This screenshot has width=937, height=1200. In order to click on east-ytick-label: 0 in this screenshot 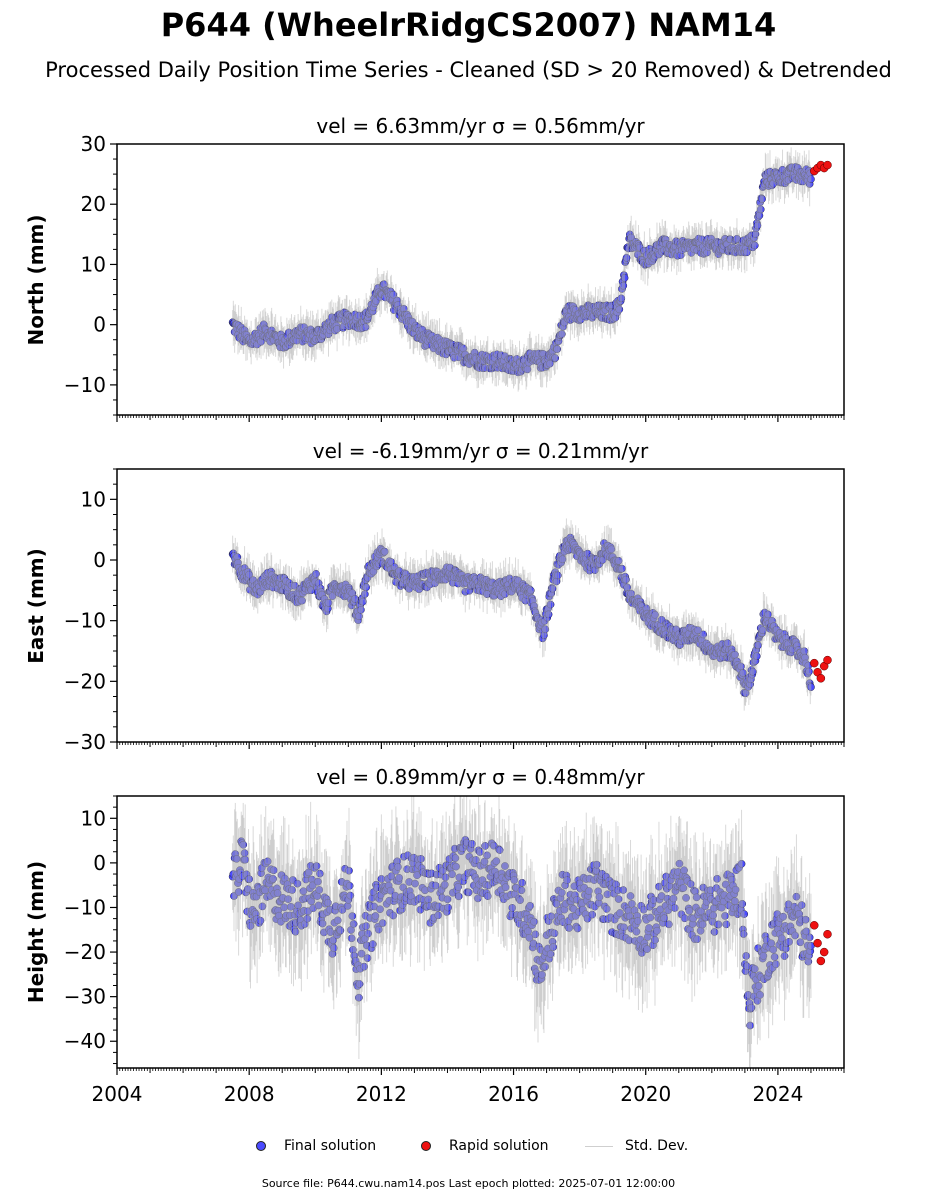, I will do `click(99, 560)`.